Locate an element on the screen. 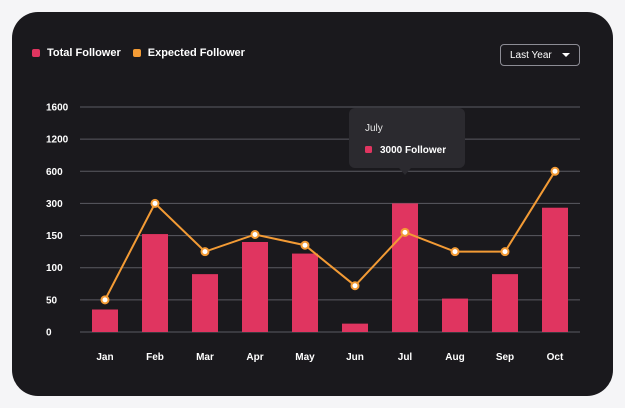  legend-swatch-expected is located at coordinates (136, 53).